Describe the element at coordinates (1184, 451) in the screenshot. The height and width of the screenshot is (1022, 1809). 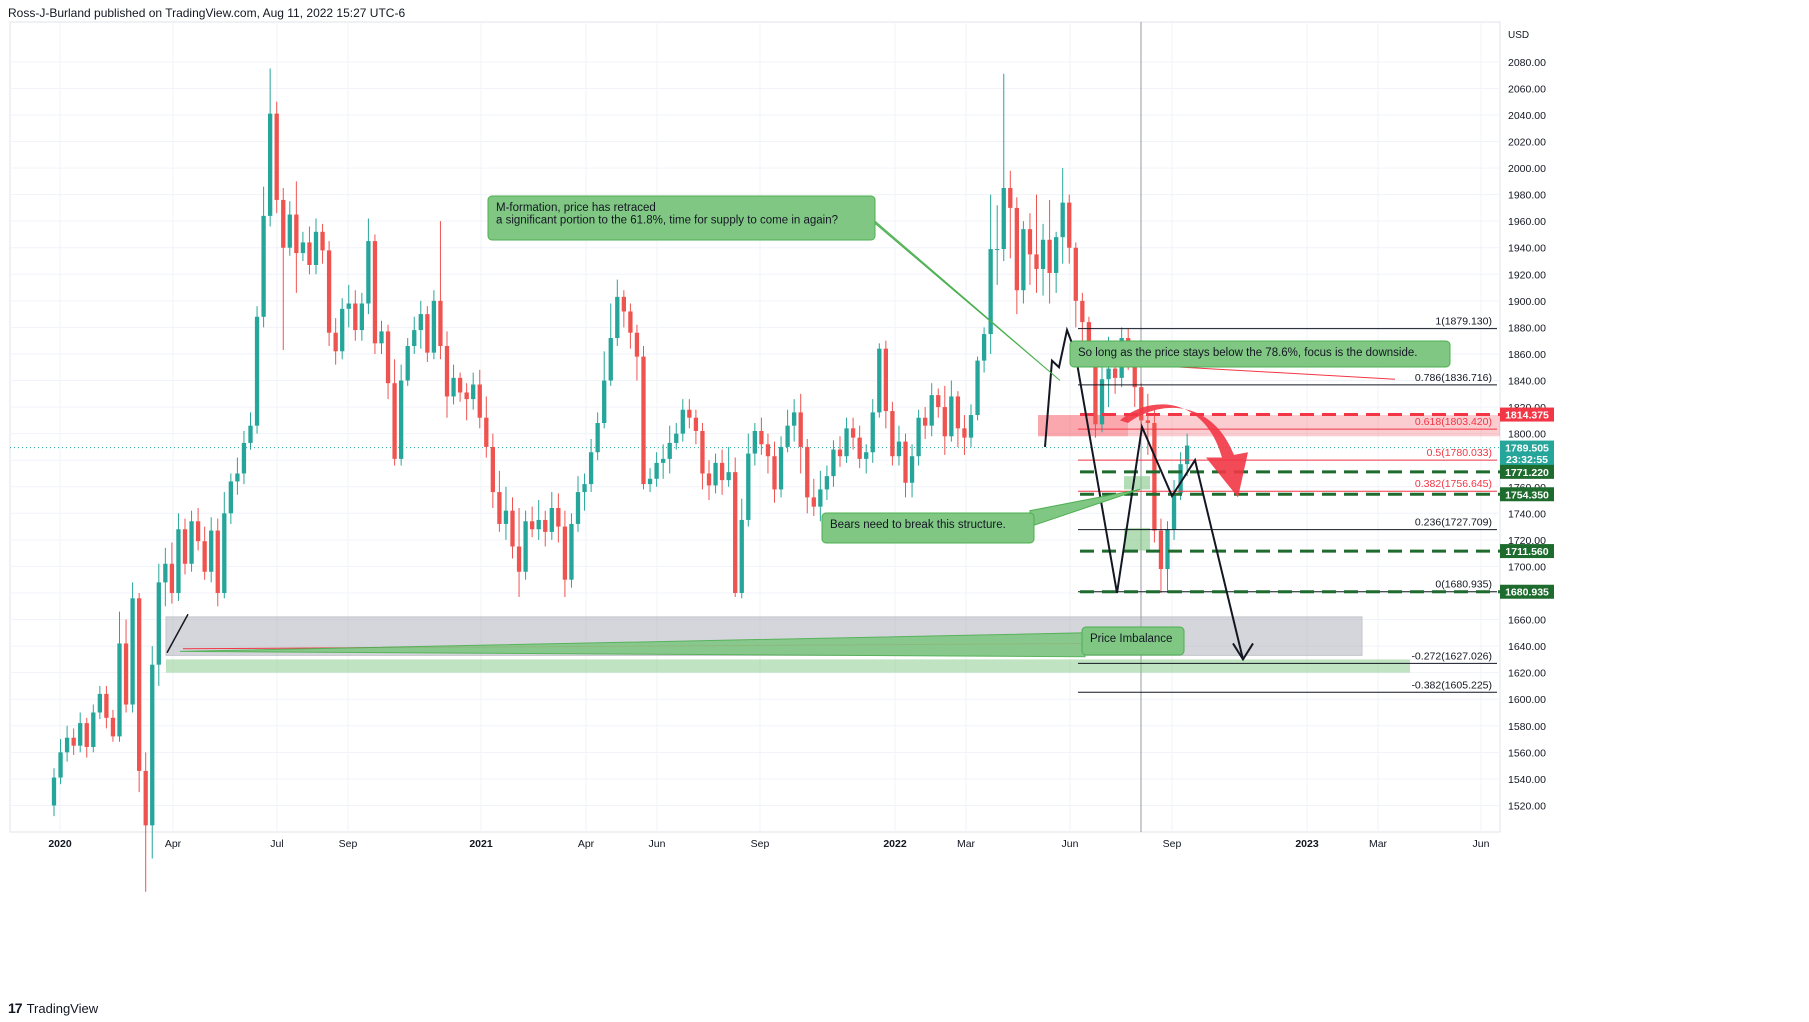
I see `bearish-curve-arrow-icon` at that location.